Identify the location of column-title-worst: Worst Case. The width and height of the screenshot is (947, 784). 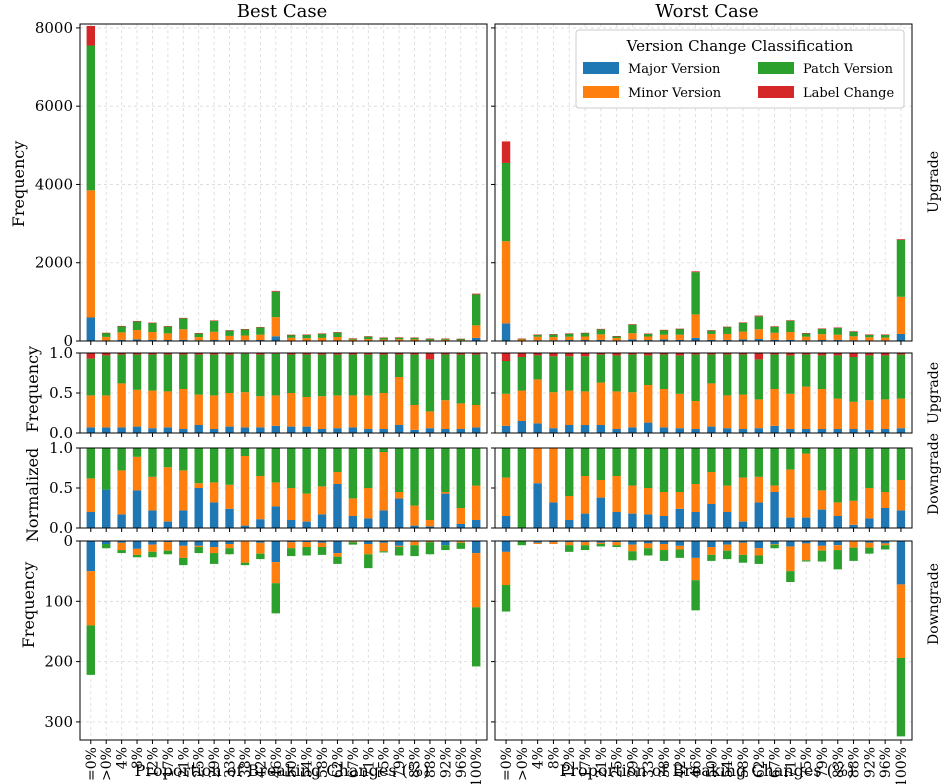
(706, 11).